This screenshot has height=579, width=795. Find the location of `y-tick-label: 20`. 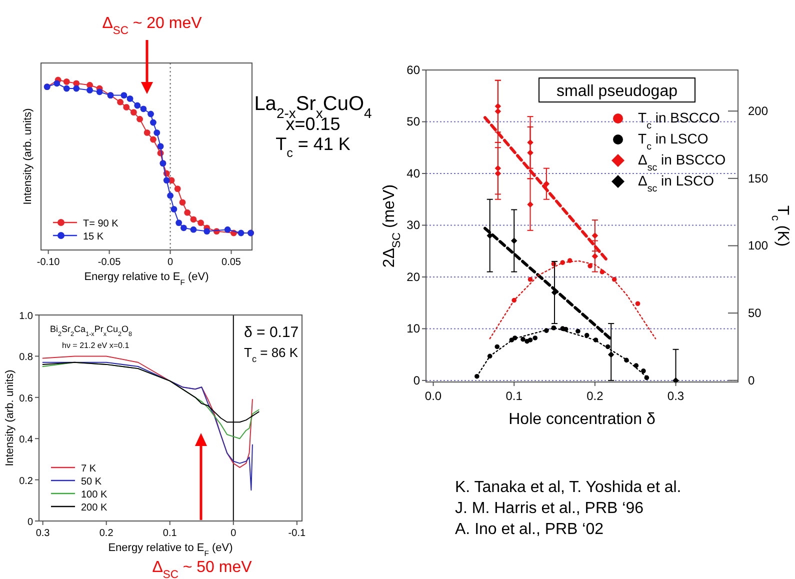

y-tick-label: 20 is located at coordinates (413, 277).